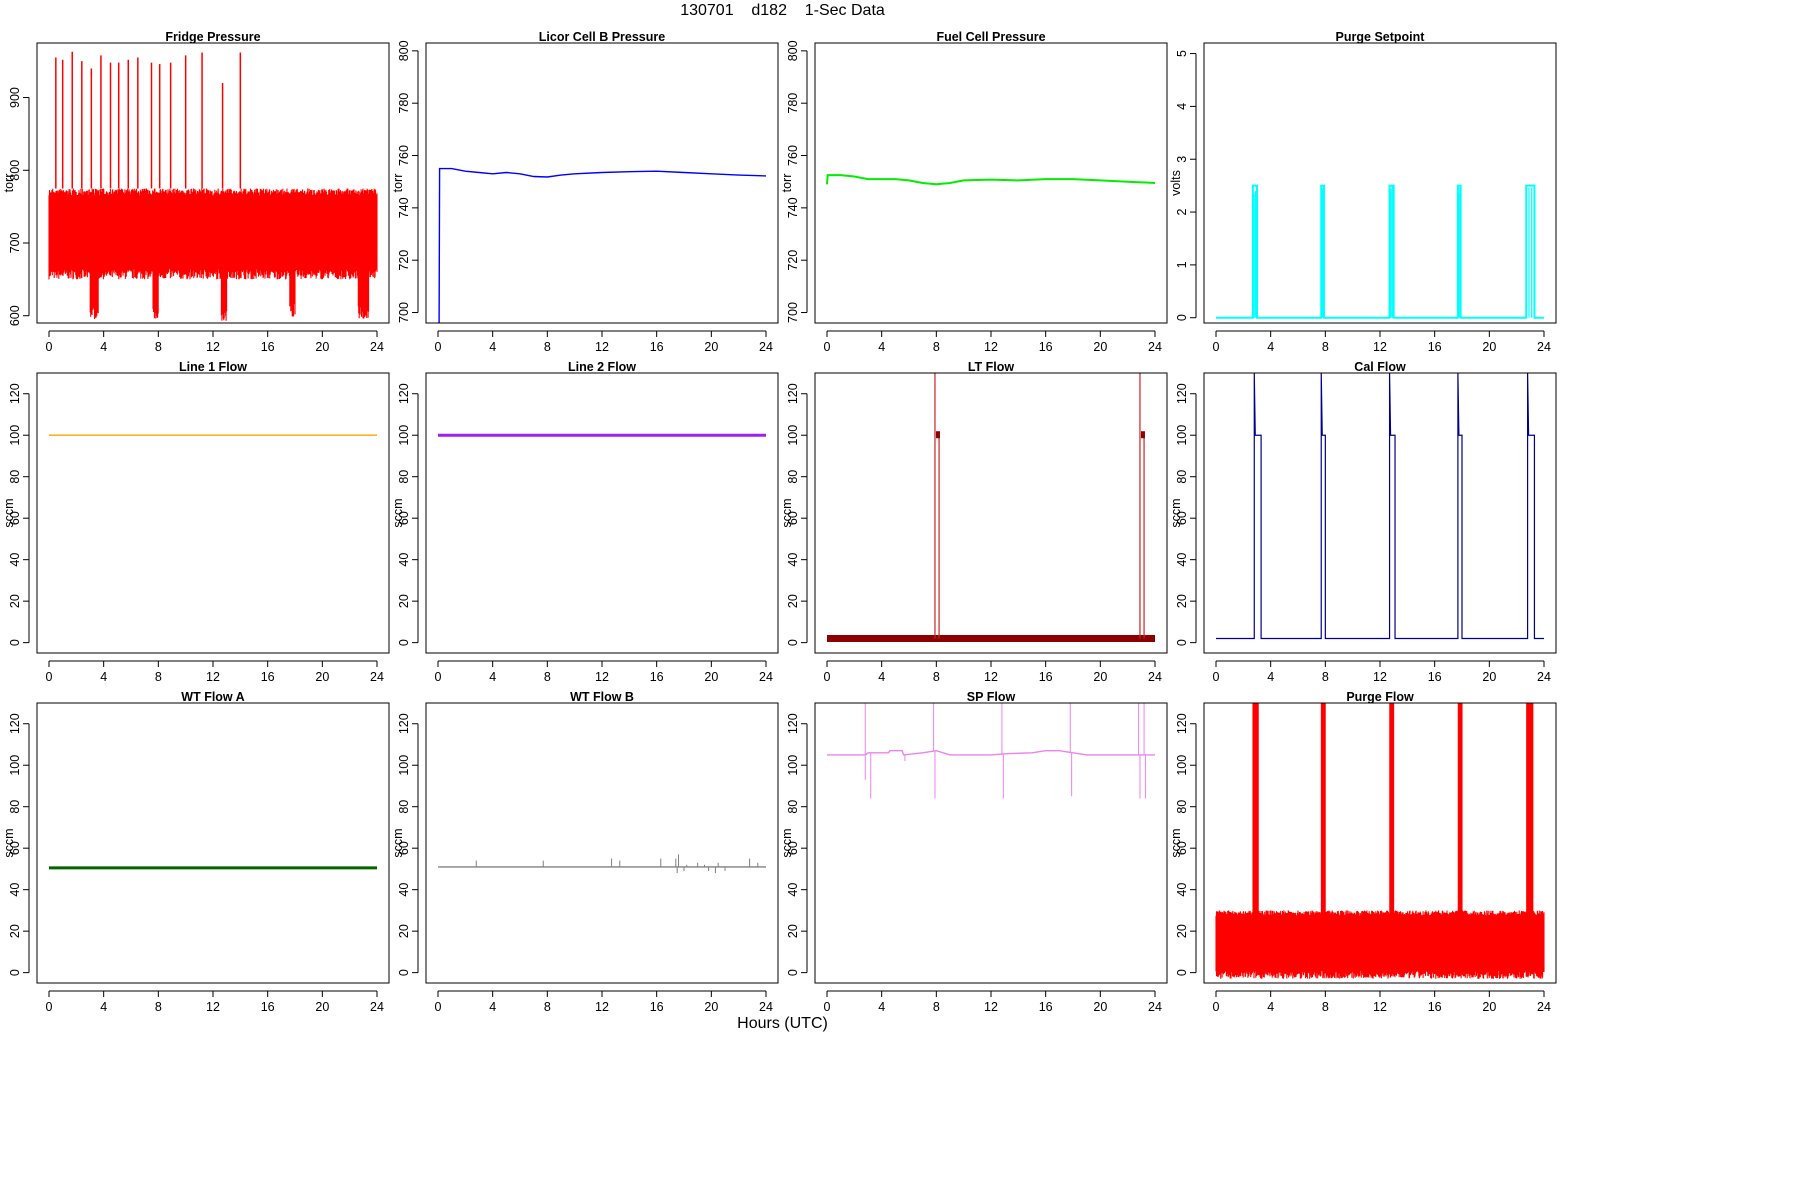  What do you see at coordinates (787, 512) in the screenshot?
I see `y-axis-label: sccm` at bounding box center [787, 512].